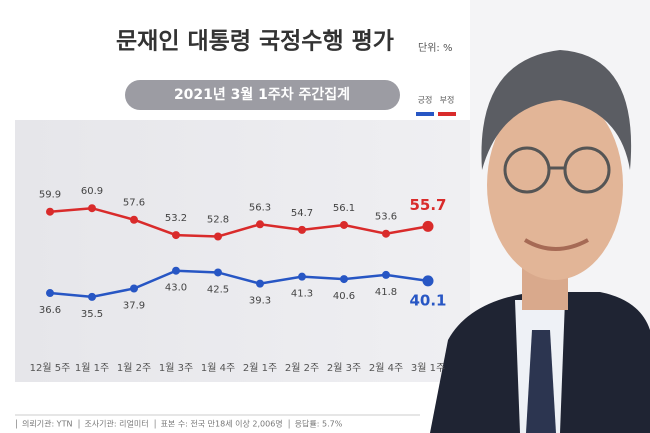 The image size is (650, 433). What do you see at coordinates (92, 368) in the screenshot?
I see `x-tick-label: 1월 1주` at bounding box center [92, 368].